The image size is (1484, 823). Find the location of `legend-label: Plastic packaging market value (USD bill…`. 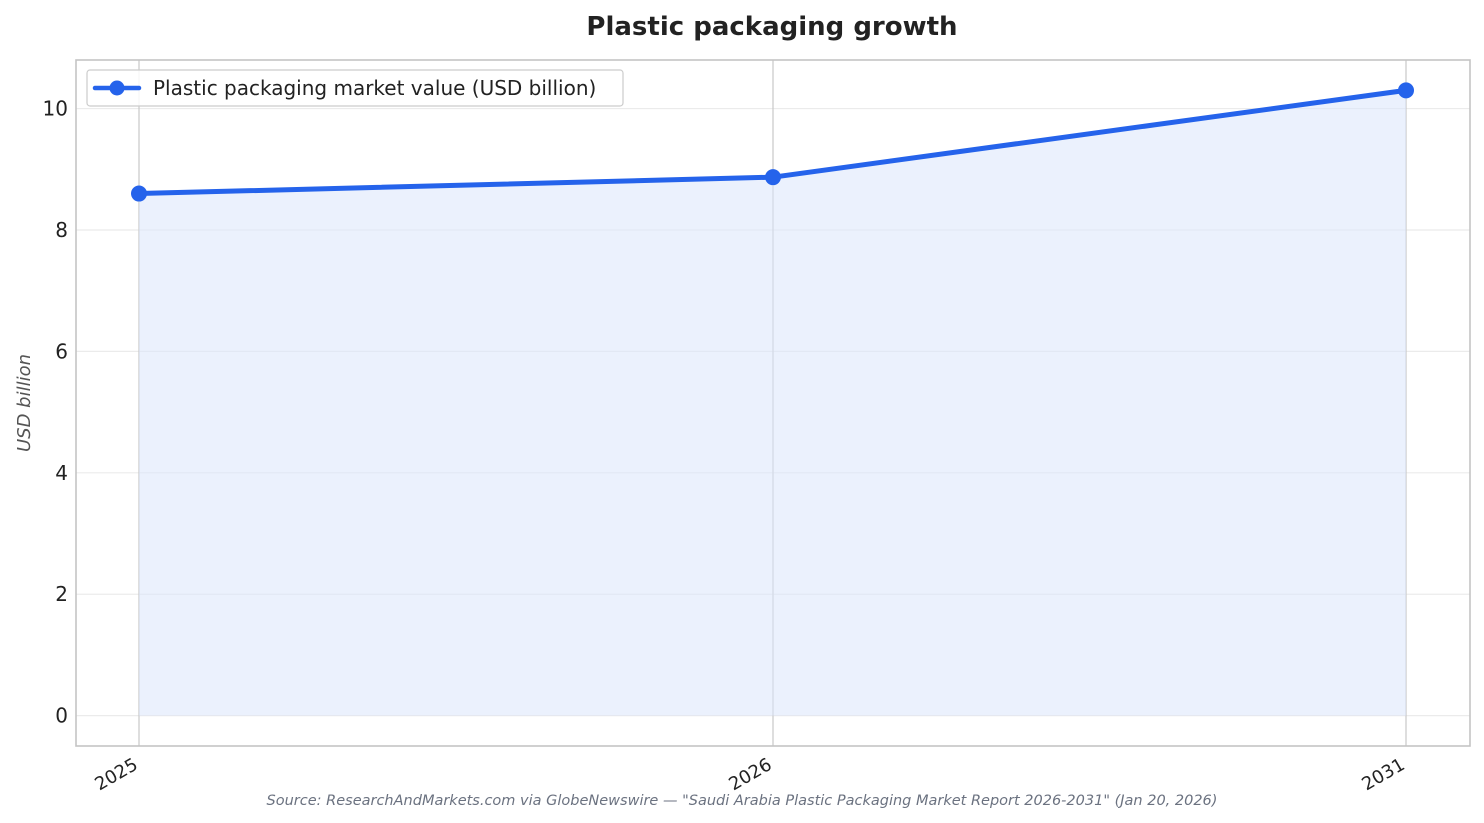

legend-label: Plastic packaging market value (USD bill… is located at coordinates (374, 88).